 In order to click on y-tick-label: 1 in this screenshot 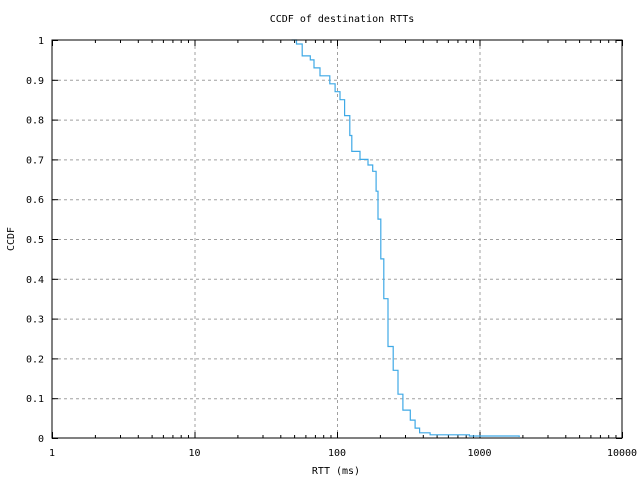, I will do `click(41, 41)`.